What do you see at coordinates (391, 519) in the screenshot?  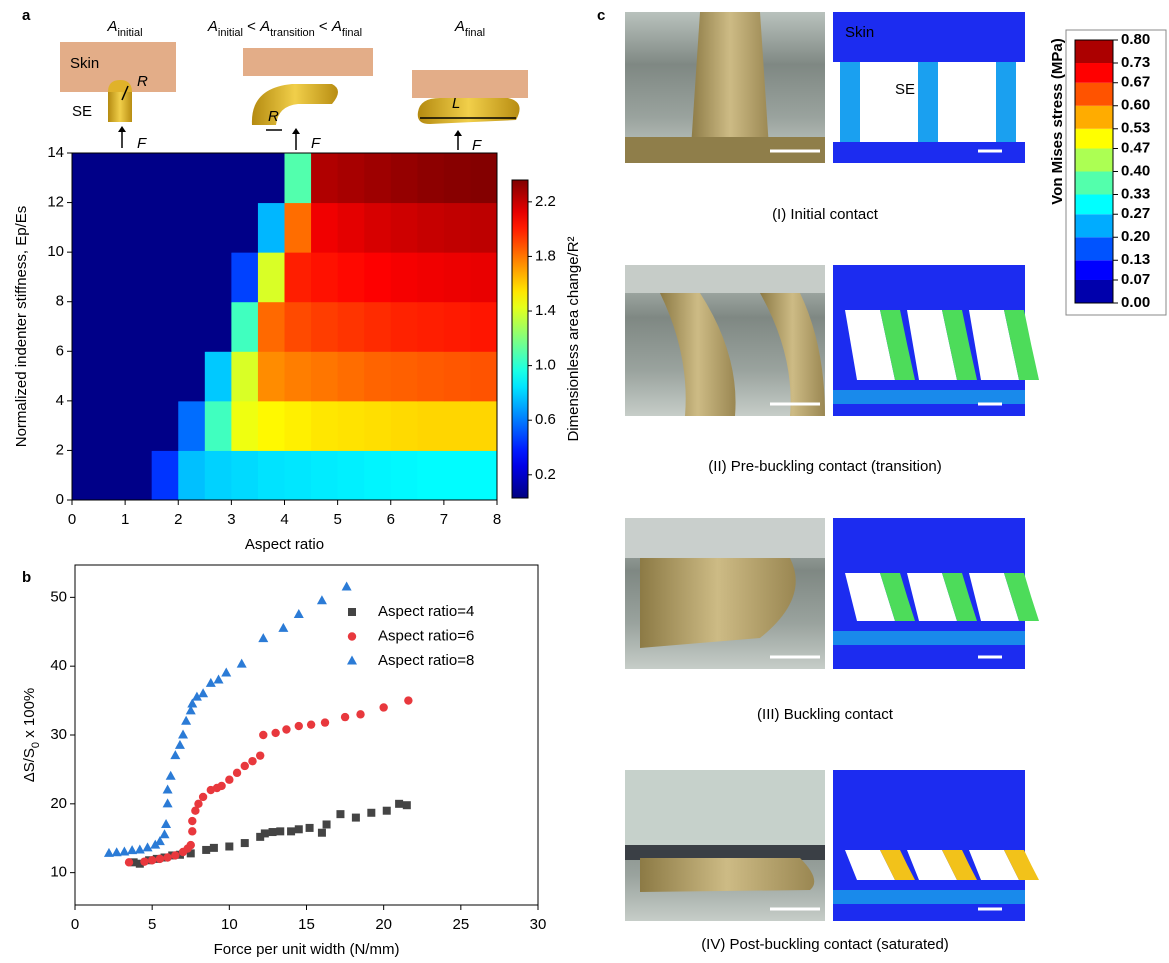 I see `x-tick-label: 6` at bounding box center [391, 519].